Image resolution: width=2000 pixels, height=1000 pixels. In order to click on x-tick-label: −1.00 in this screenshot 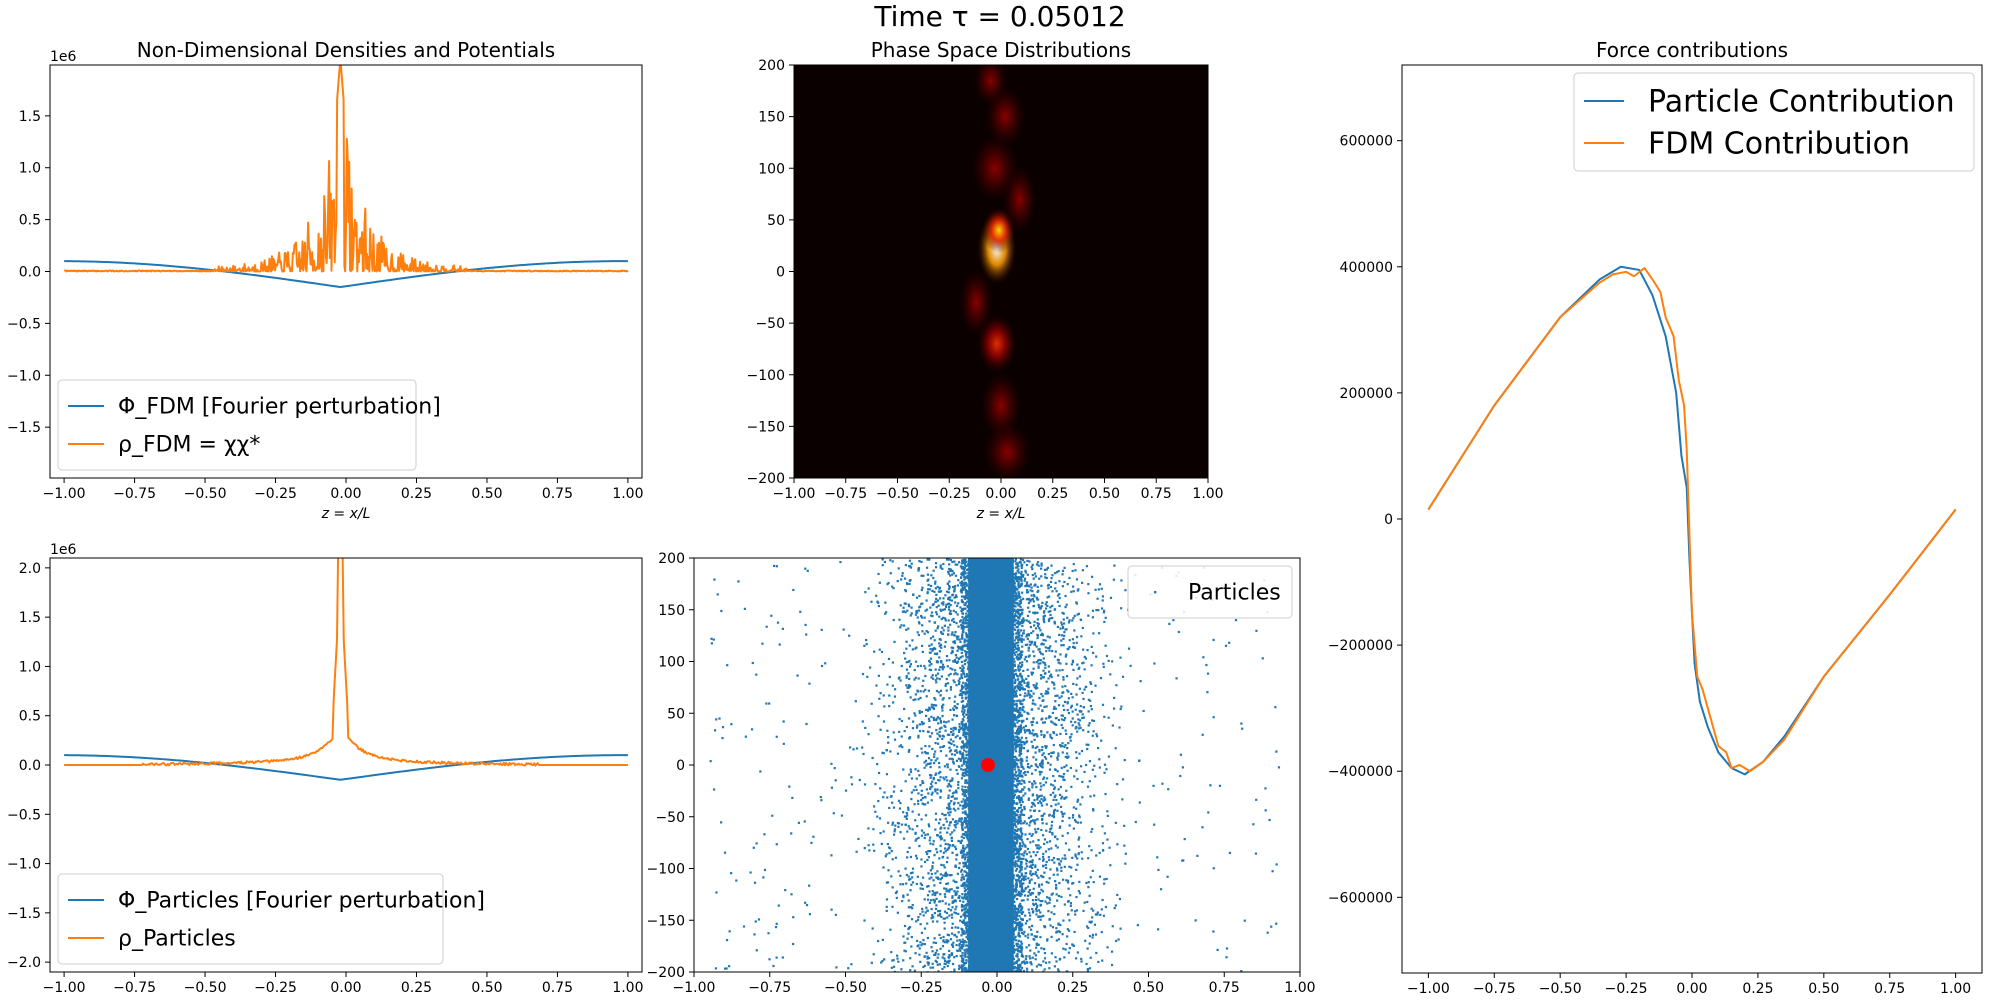, I will do `click(1428, 989)`.